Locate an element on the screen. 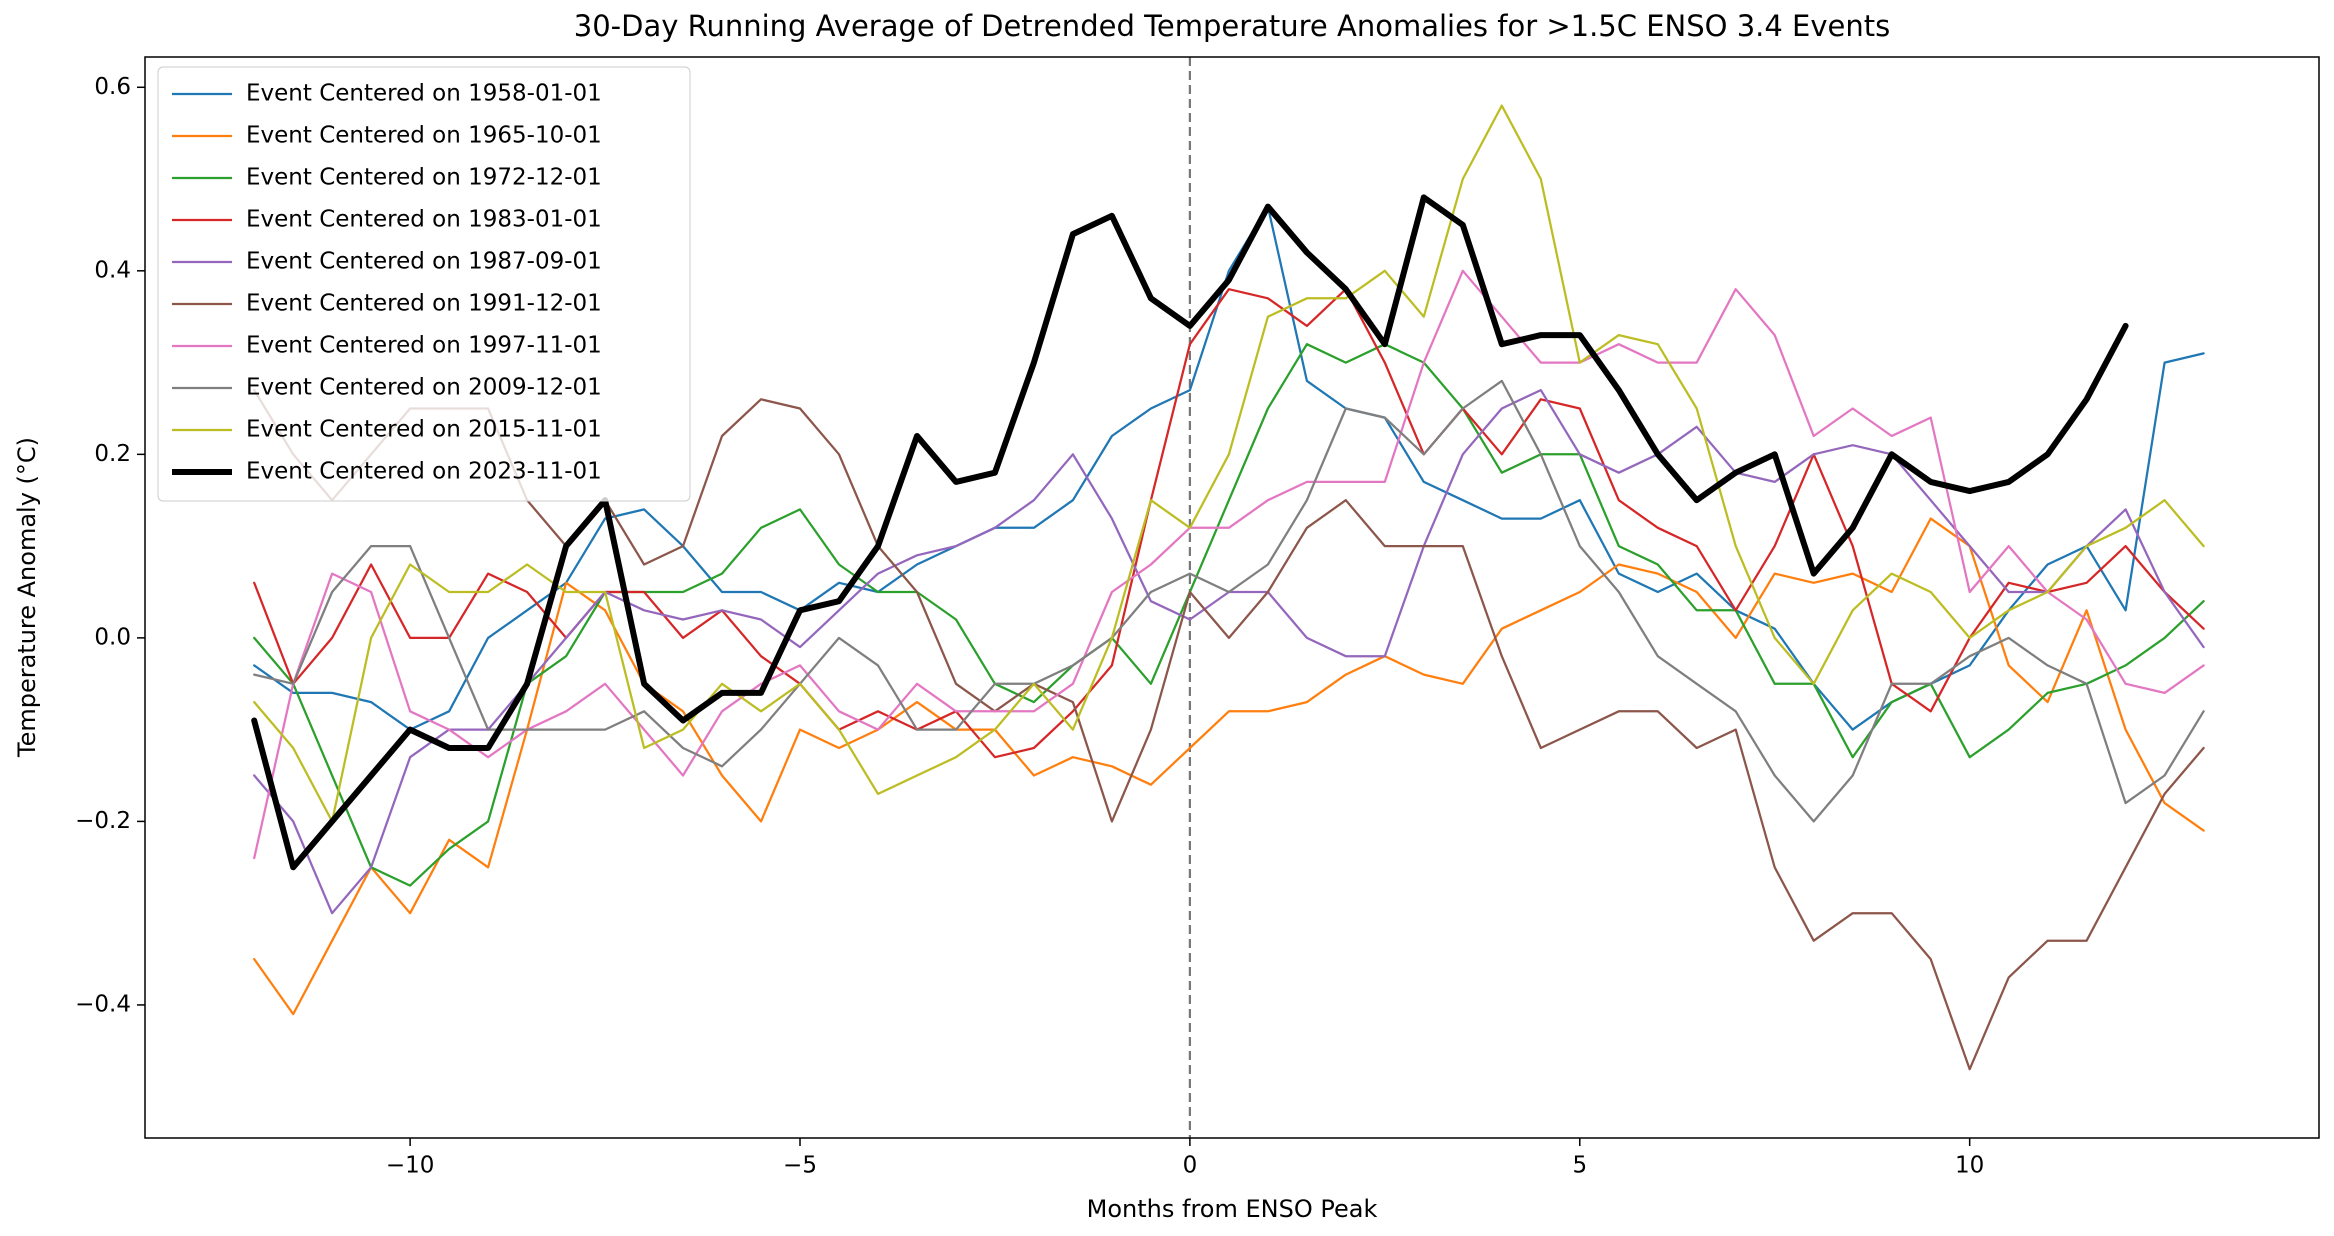 This screenshot has height=1236, width=2334. x-tick-label: 5 is located at coordinates (1579, 1166).